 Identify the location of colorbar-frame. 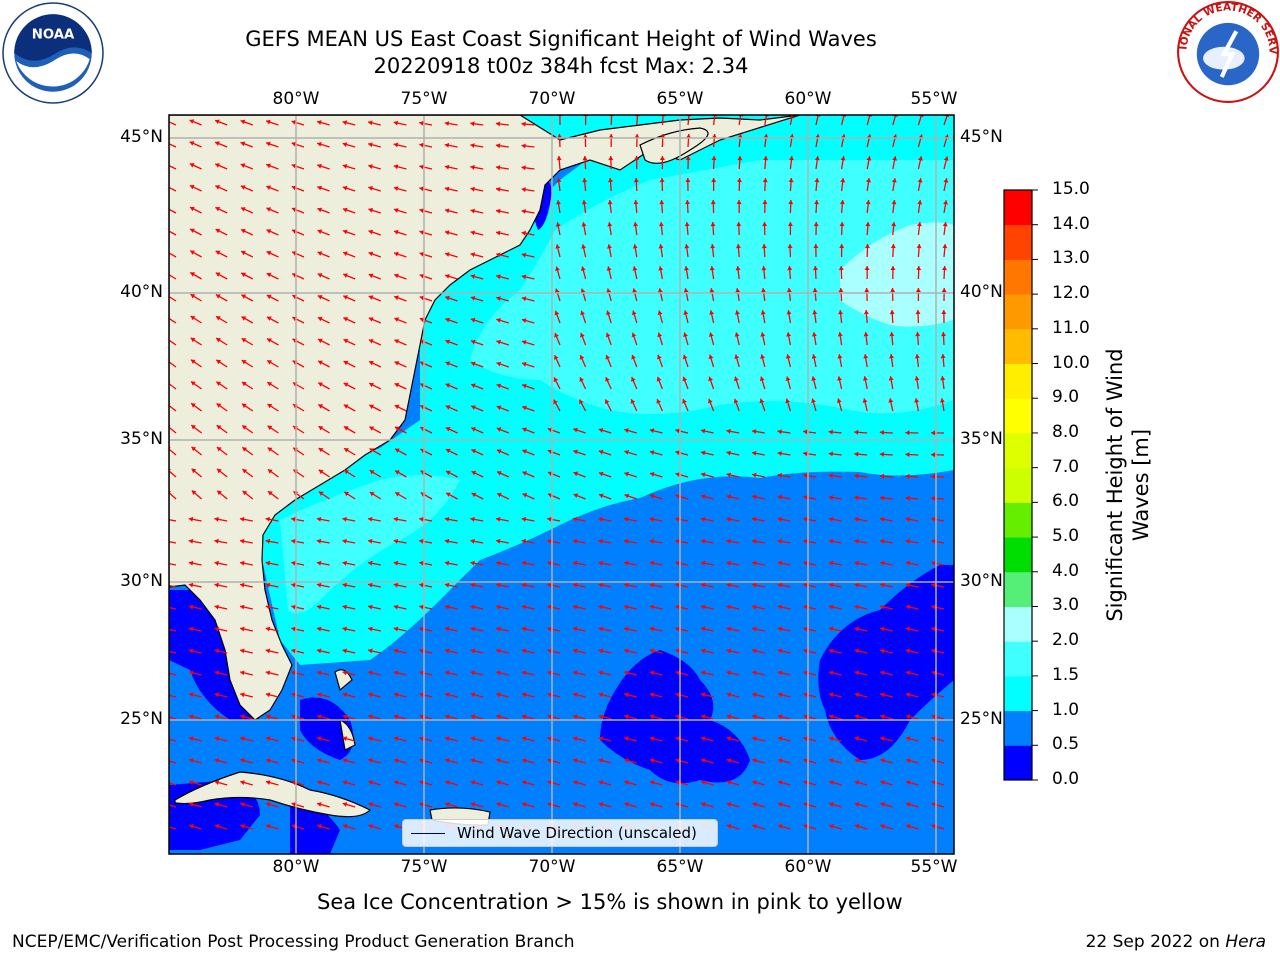
(1018, 485).